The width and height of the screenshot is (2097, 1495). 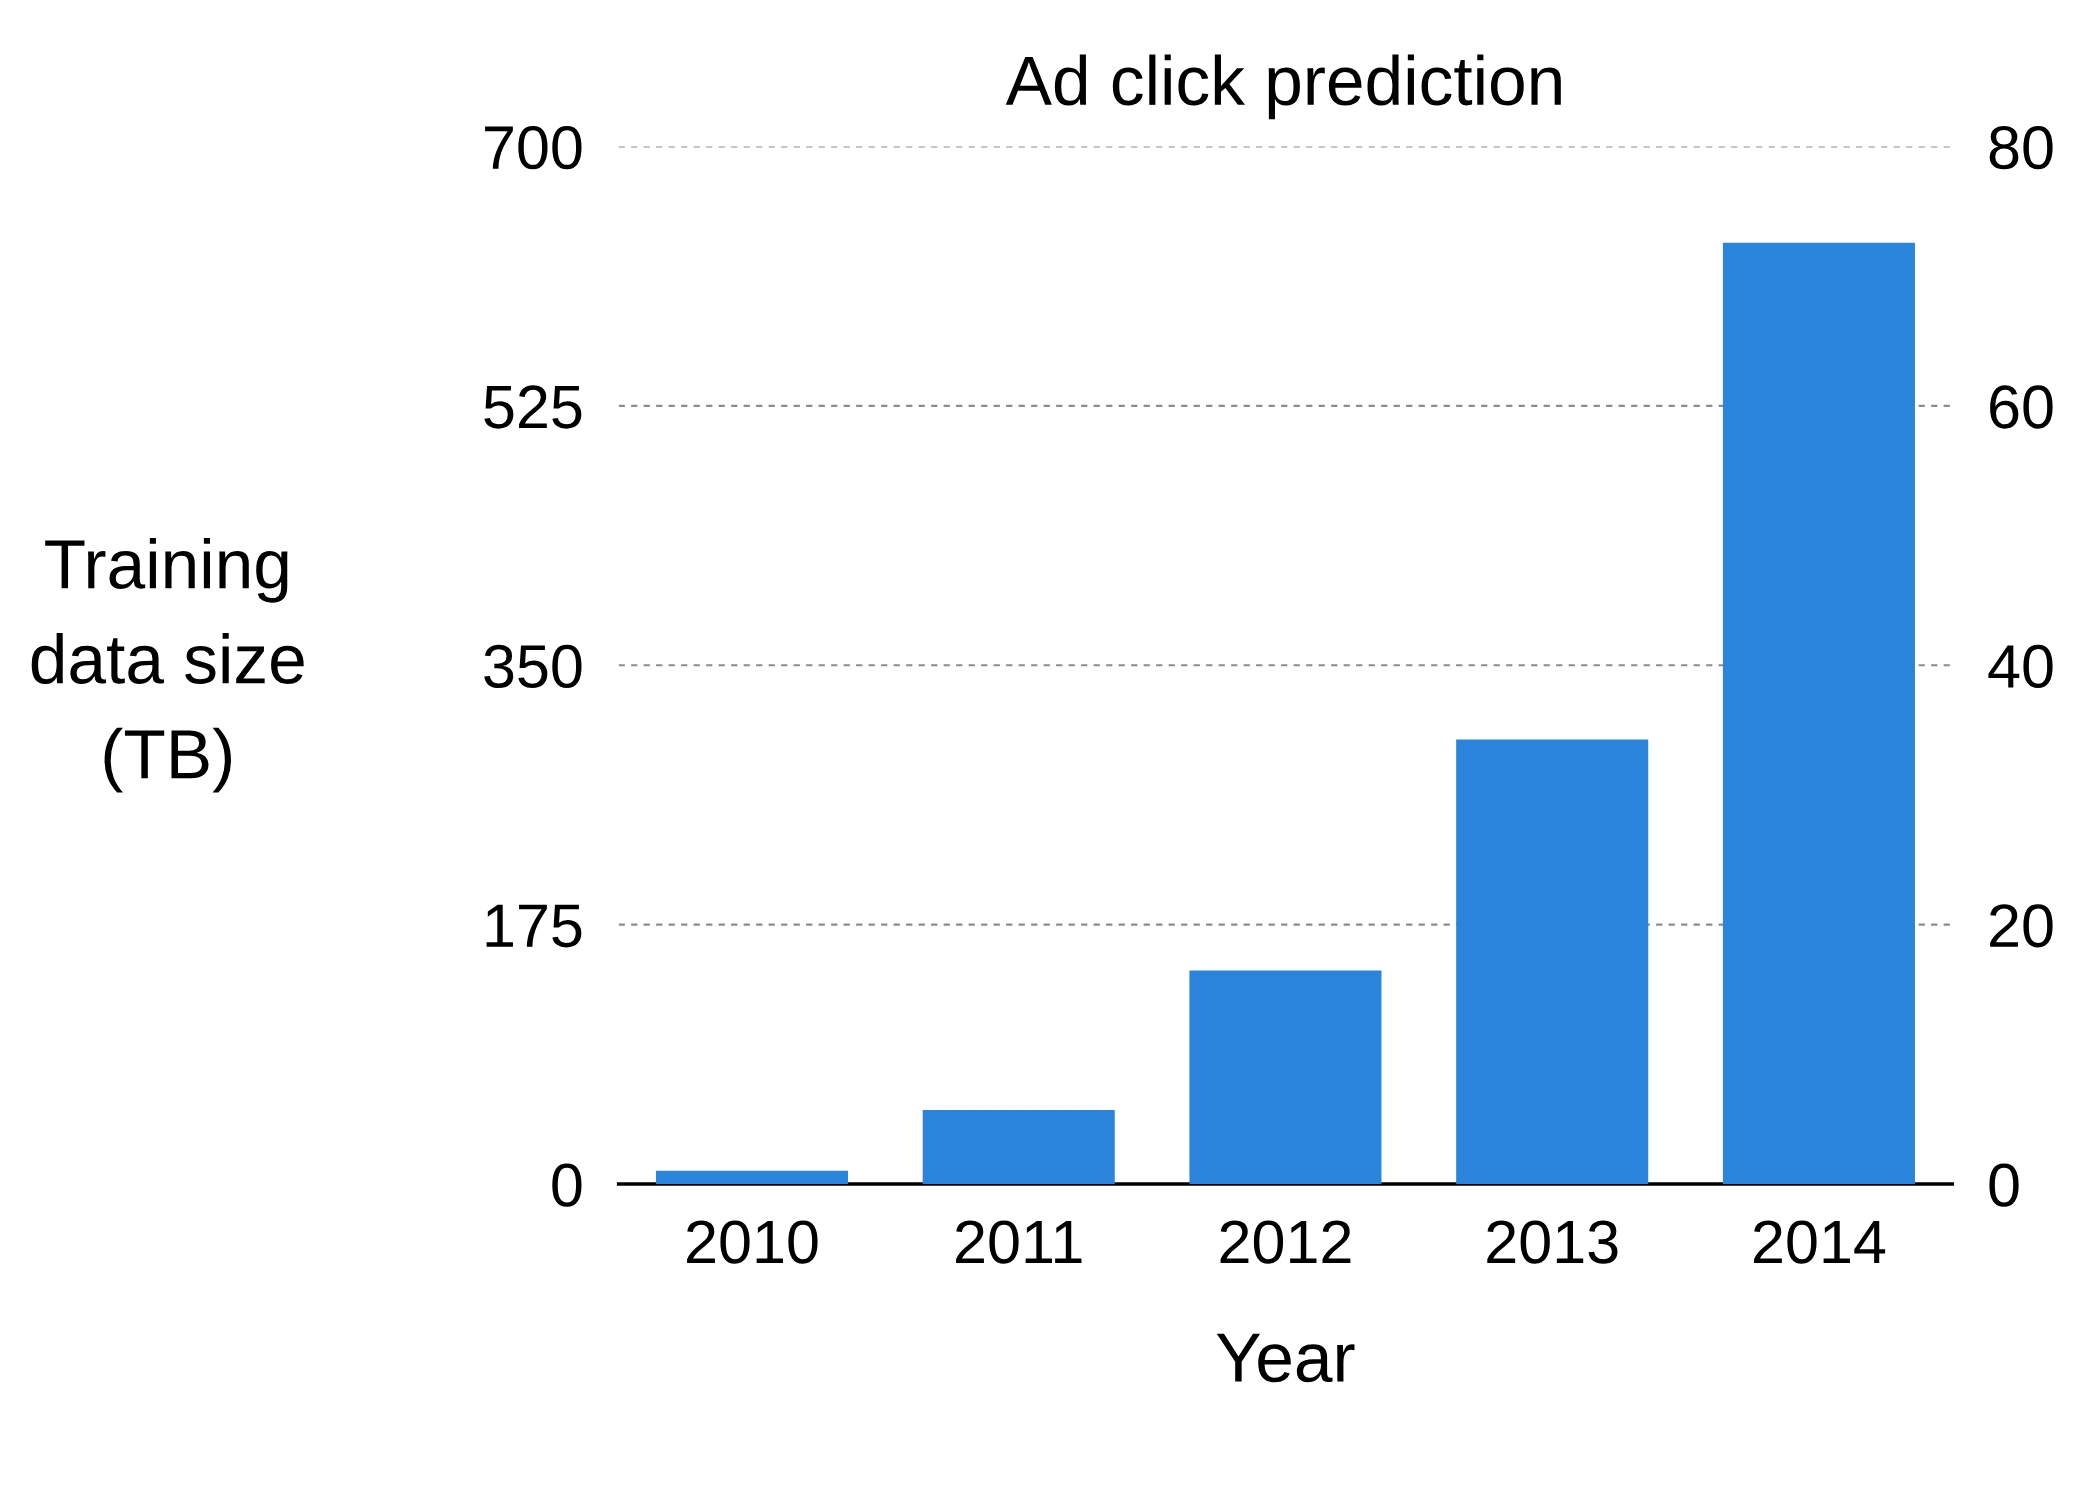 I want to click on x-tick-label: 2013, so click(x=1552, y=1242).